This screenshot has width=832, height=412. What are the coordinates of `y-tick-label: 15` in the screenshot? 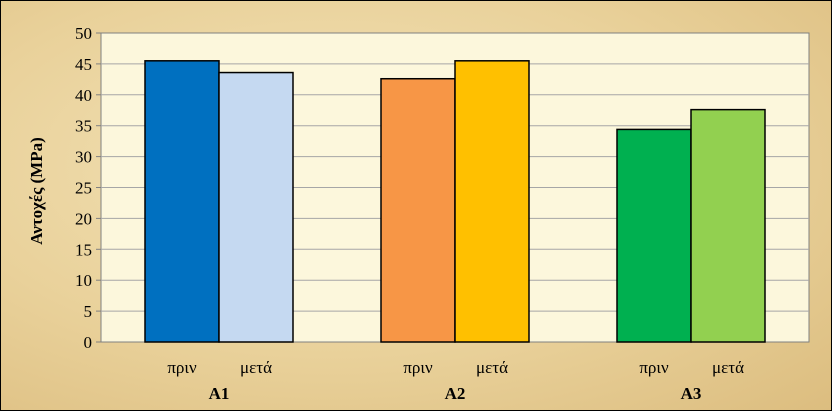 It's located at (83, 249).